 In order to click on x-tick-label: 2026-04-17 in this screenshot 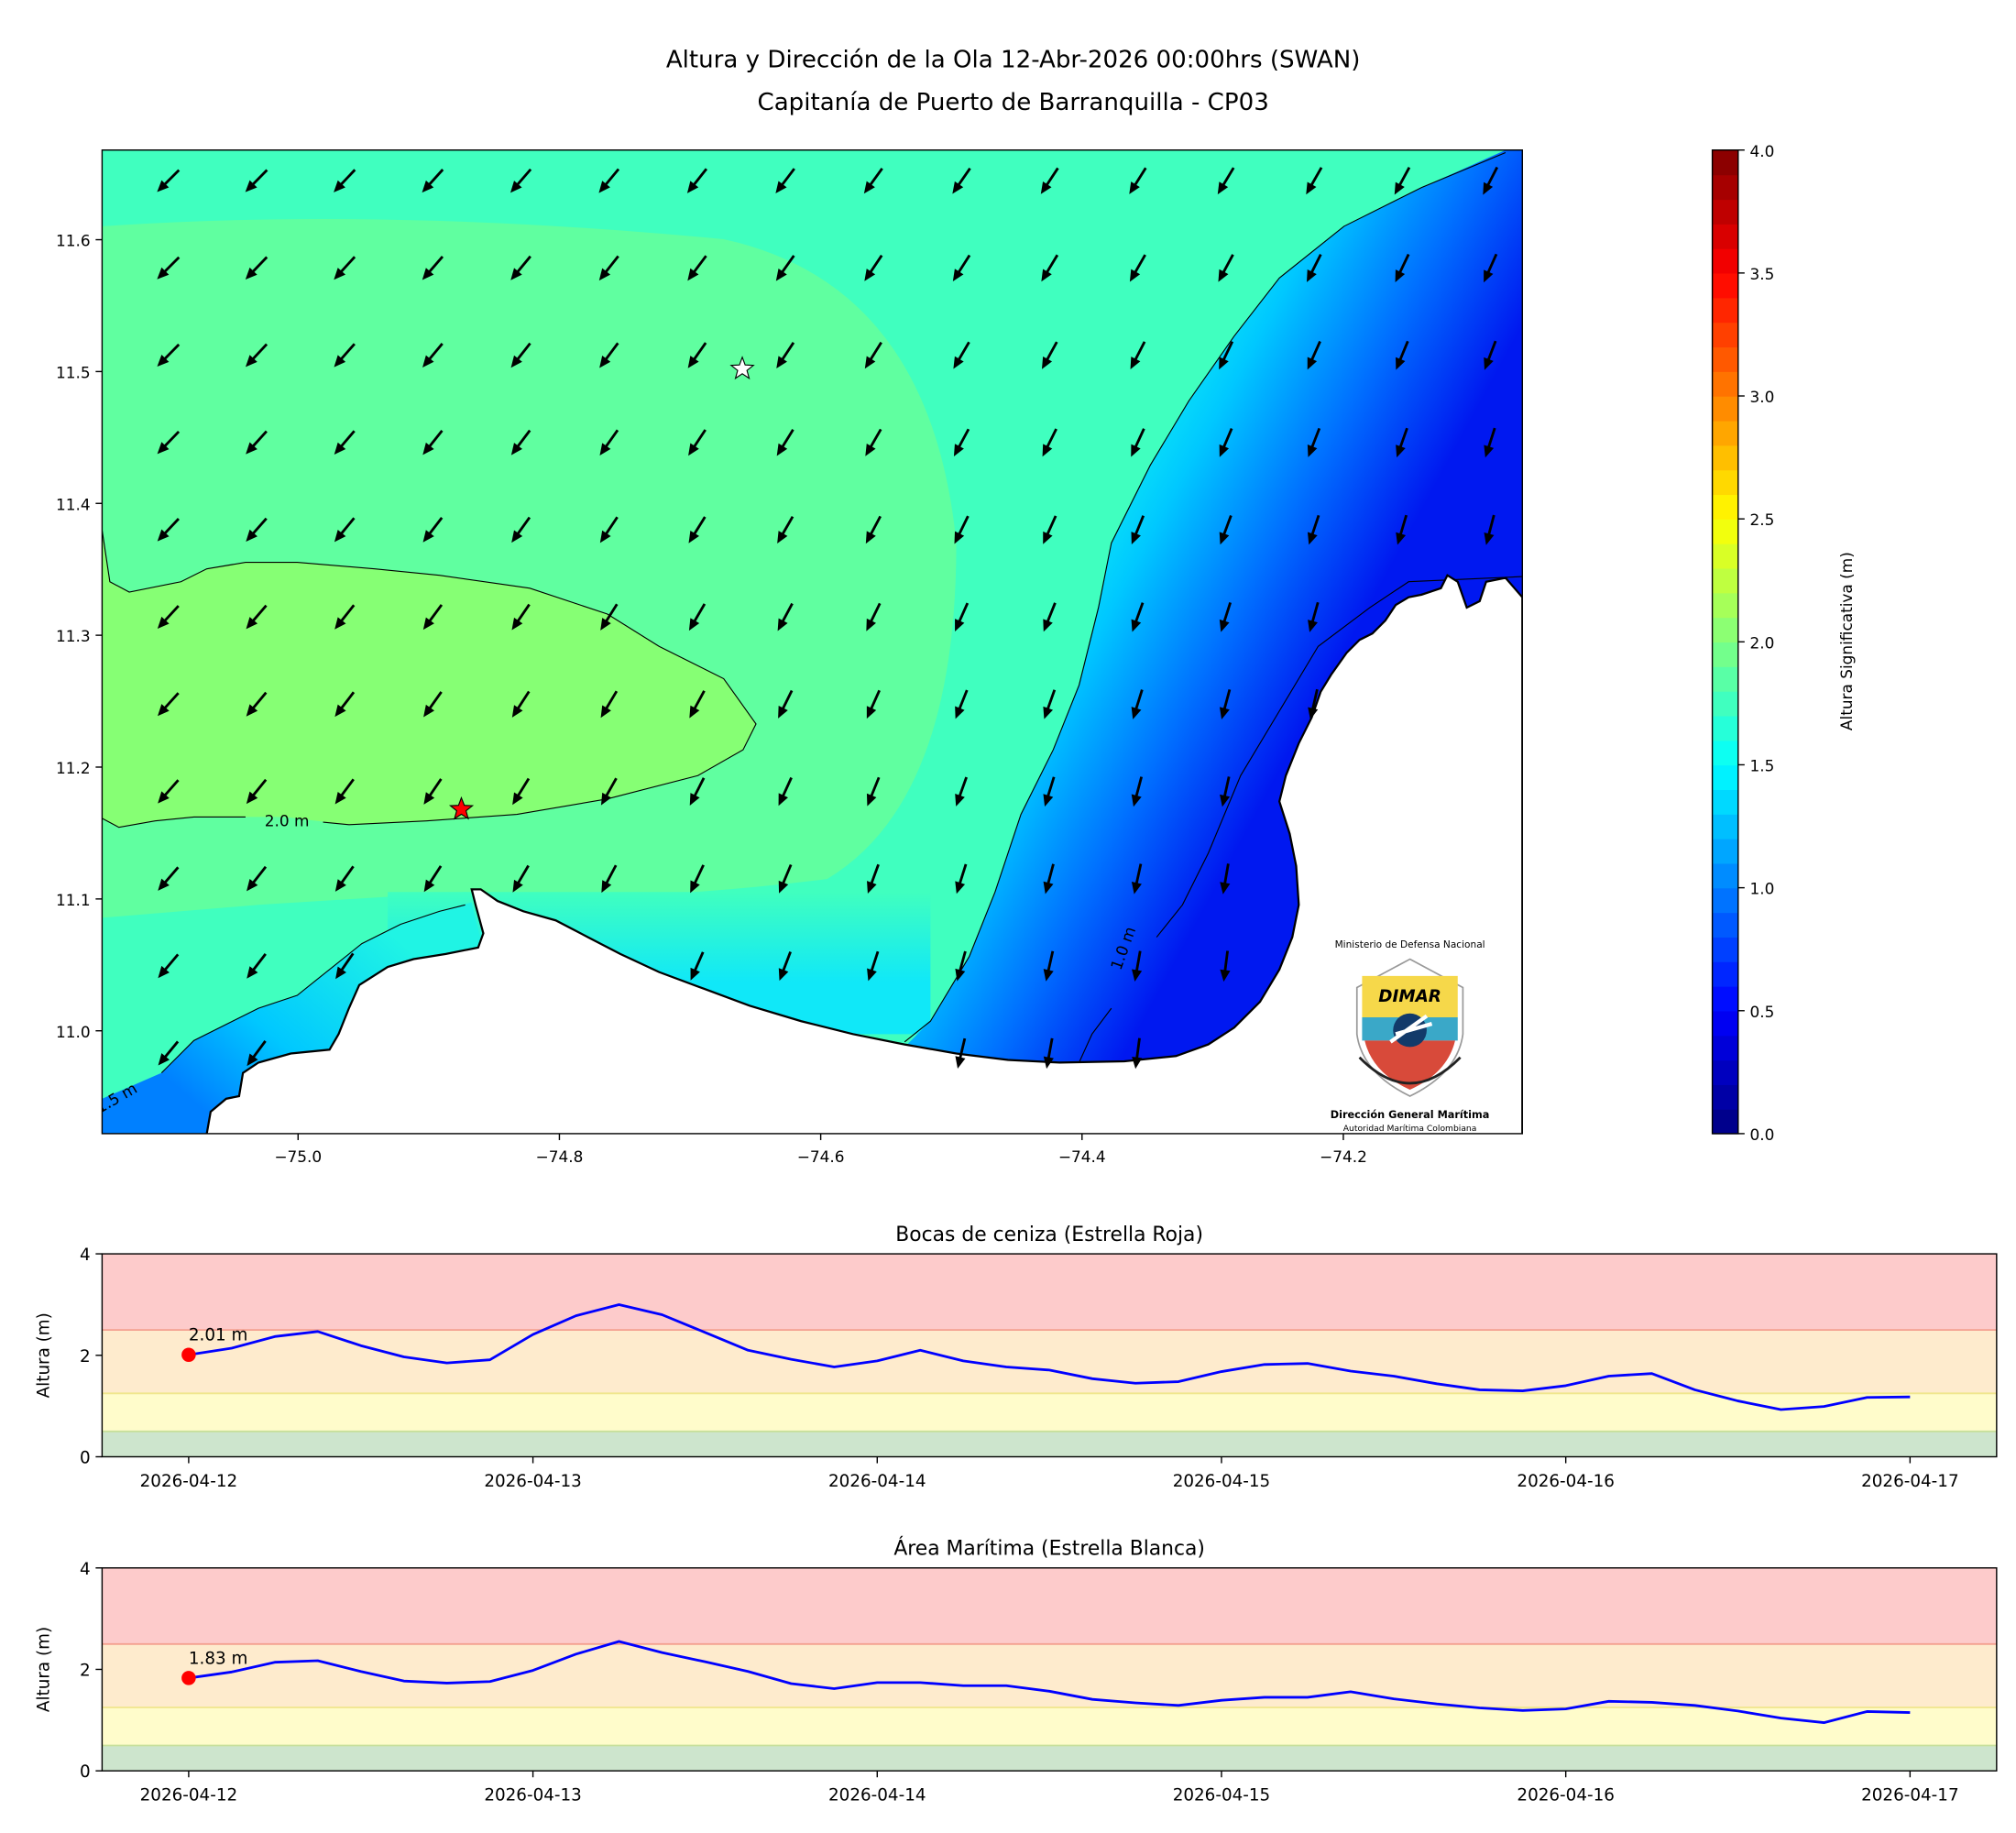, I will do `click(1910, 1481)`.